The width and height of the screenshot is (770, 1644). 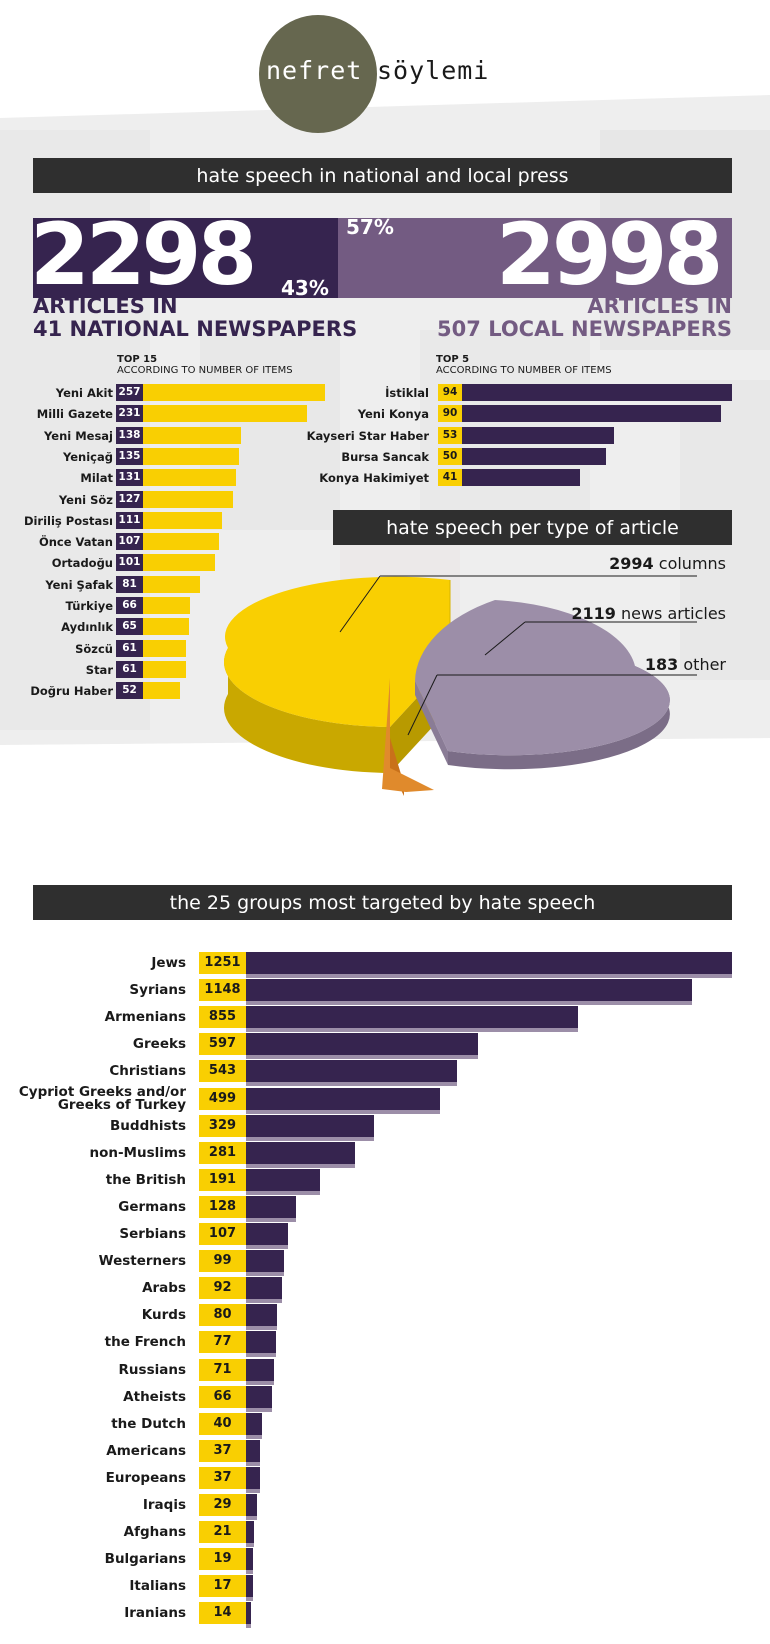 What do you see at coordinates (222, 990) in the screenshot?
I see `group-bar-value: 1148` at bounding box center [222, 990].